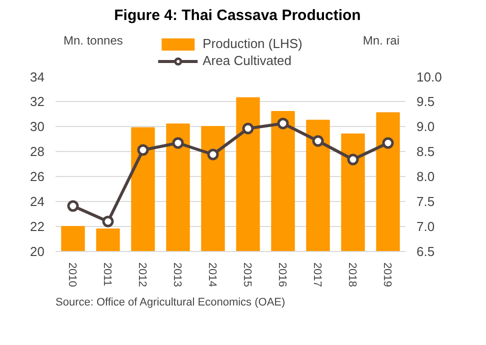 Image resolution: width=486 pixels, height=345 pixels. Describe the element at coordinates (282, 274) in the screenshot. I see `x-tick-label: 2016` at that location.